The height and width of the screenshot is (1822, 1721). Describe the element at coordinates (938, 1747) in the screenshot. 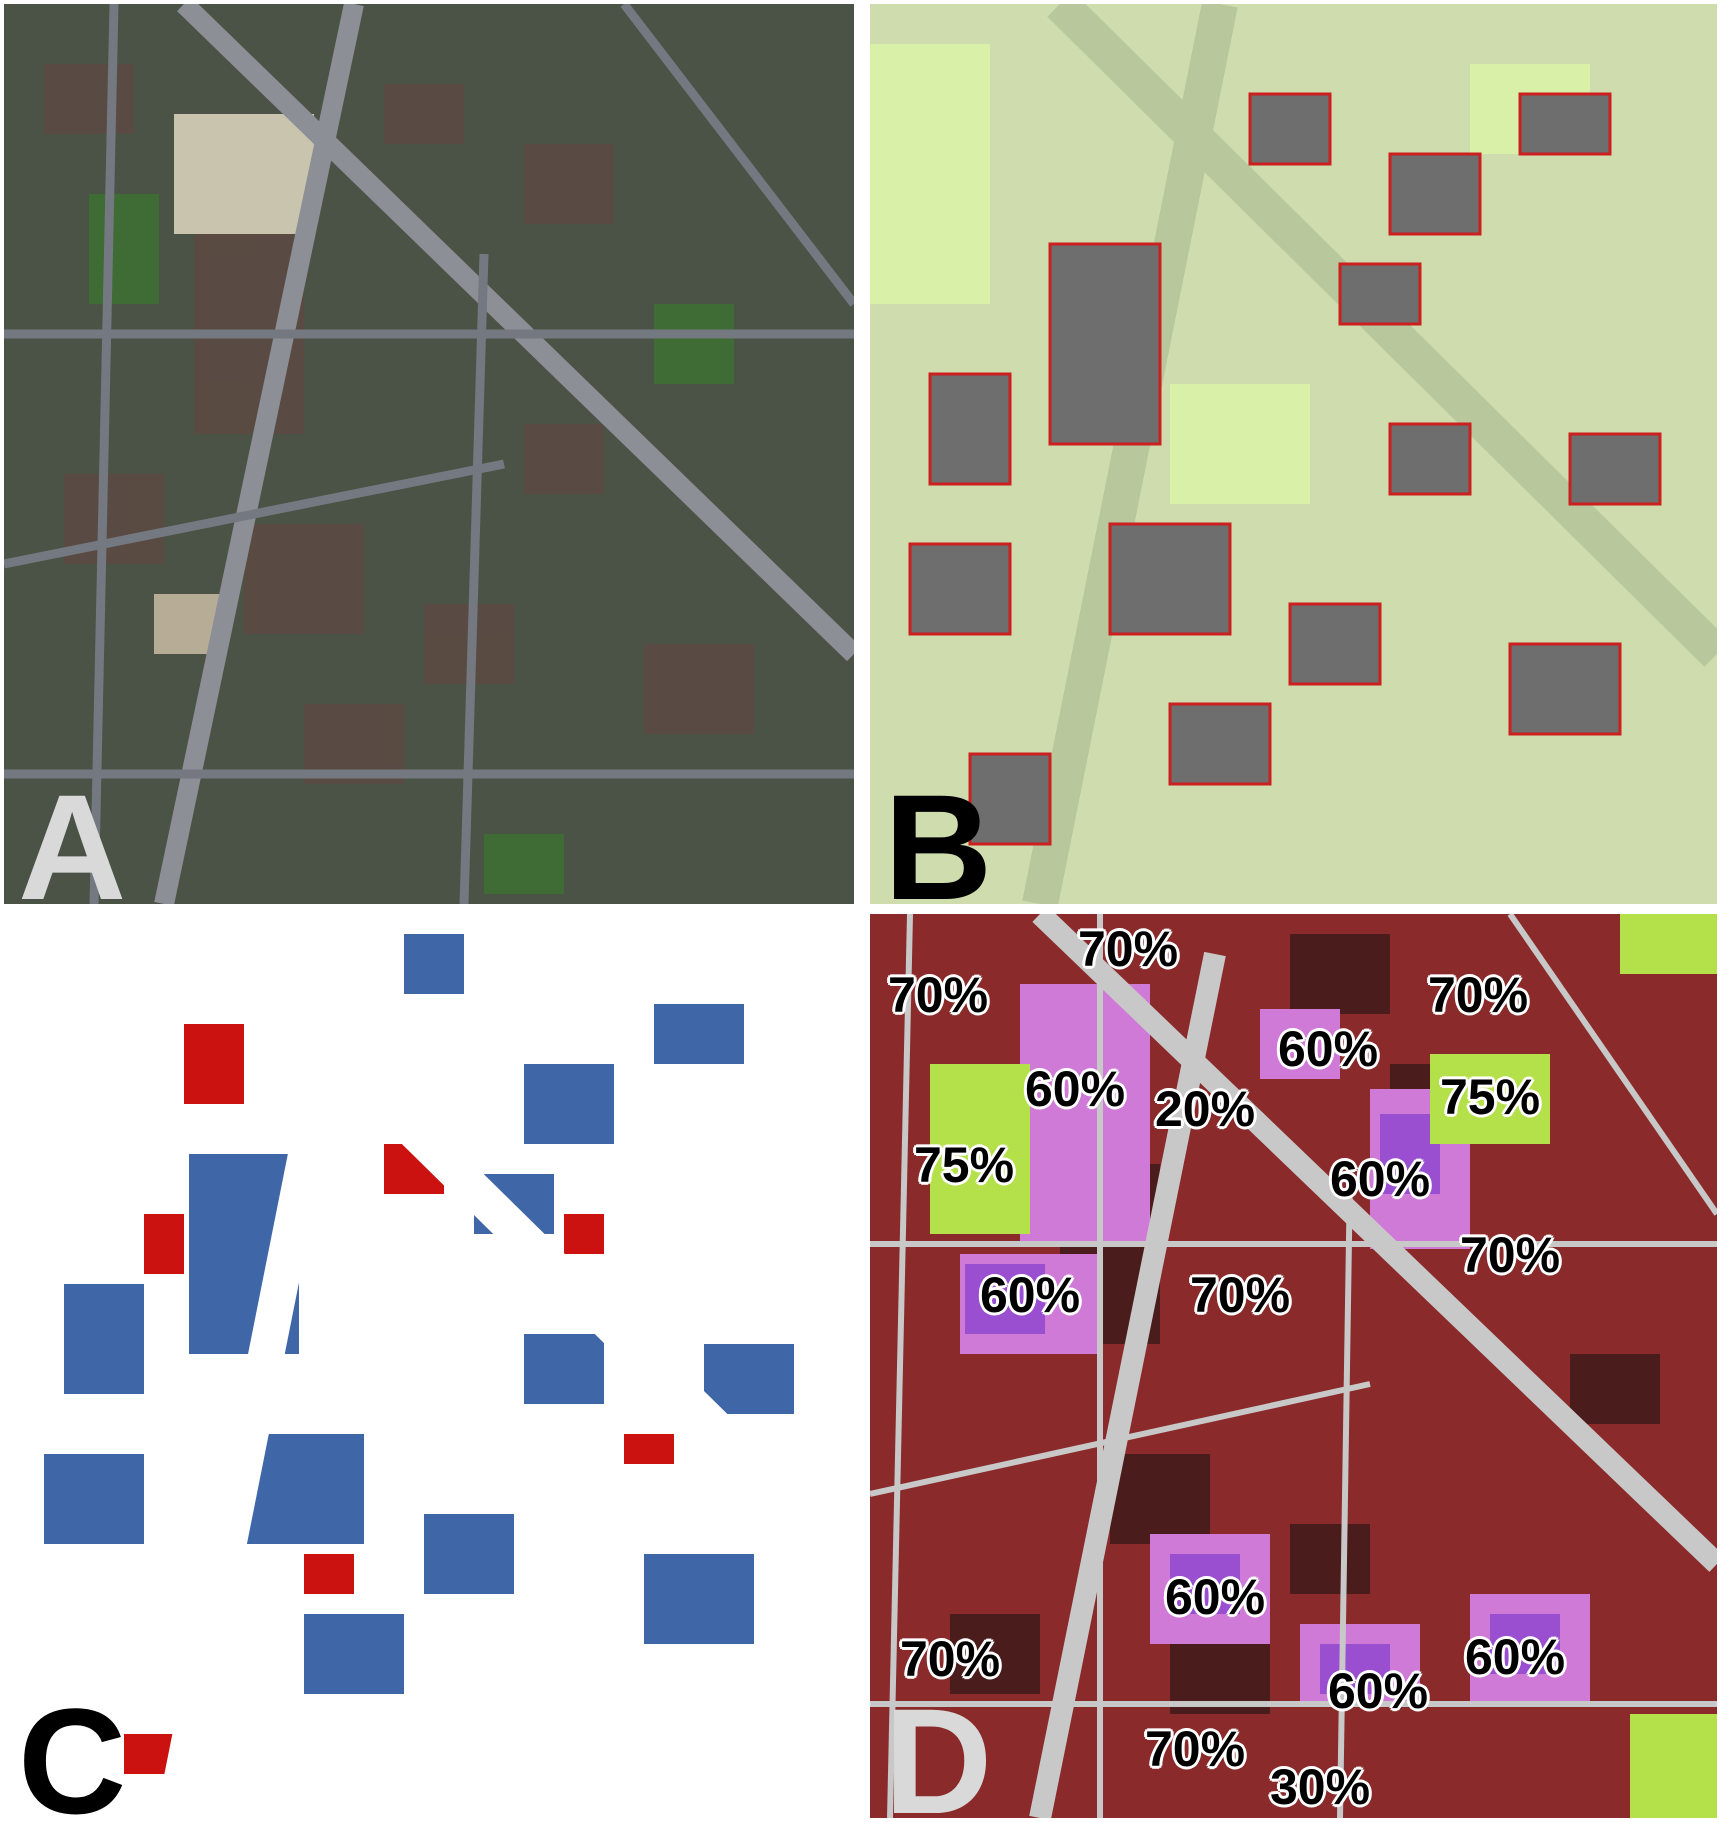

I see `panel-label-d: D` at that location.